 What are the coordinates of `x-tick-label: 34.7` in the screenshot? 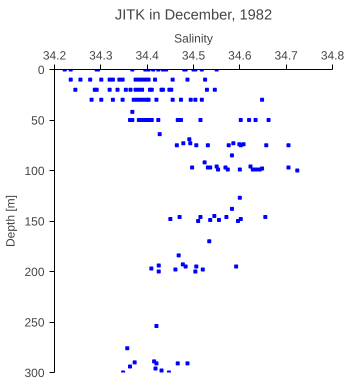 It's located at (286, 55).